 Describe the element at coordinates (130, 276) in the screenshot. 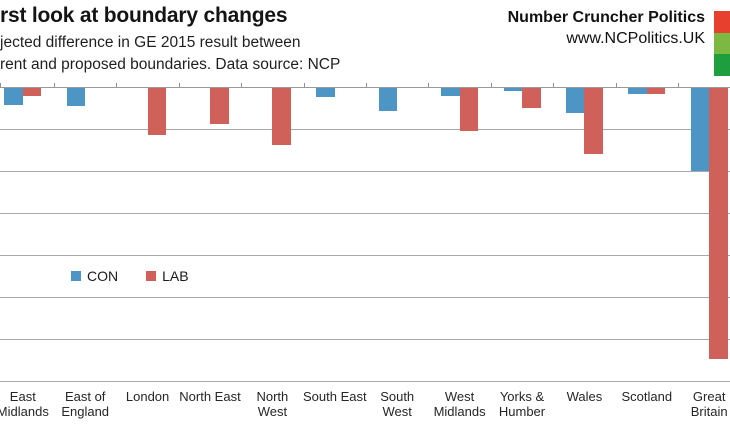

I see `chart-legend: CON LAB` at that location.